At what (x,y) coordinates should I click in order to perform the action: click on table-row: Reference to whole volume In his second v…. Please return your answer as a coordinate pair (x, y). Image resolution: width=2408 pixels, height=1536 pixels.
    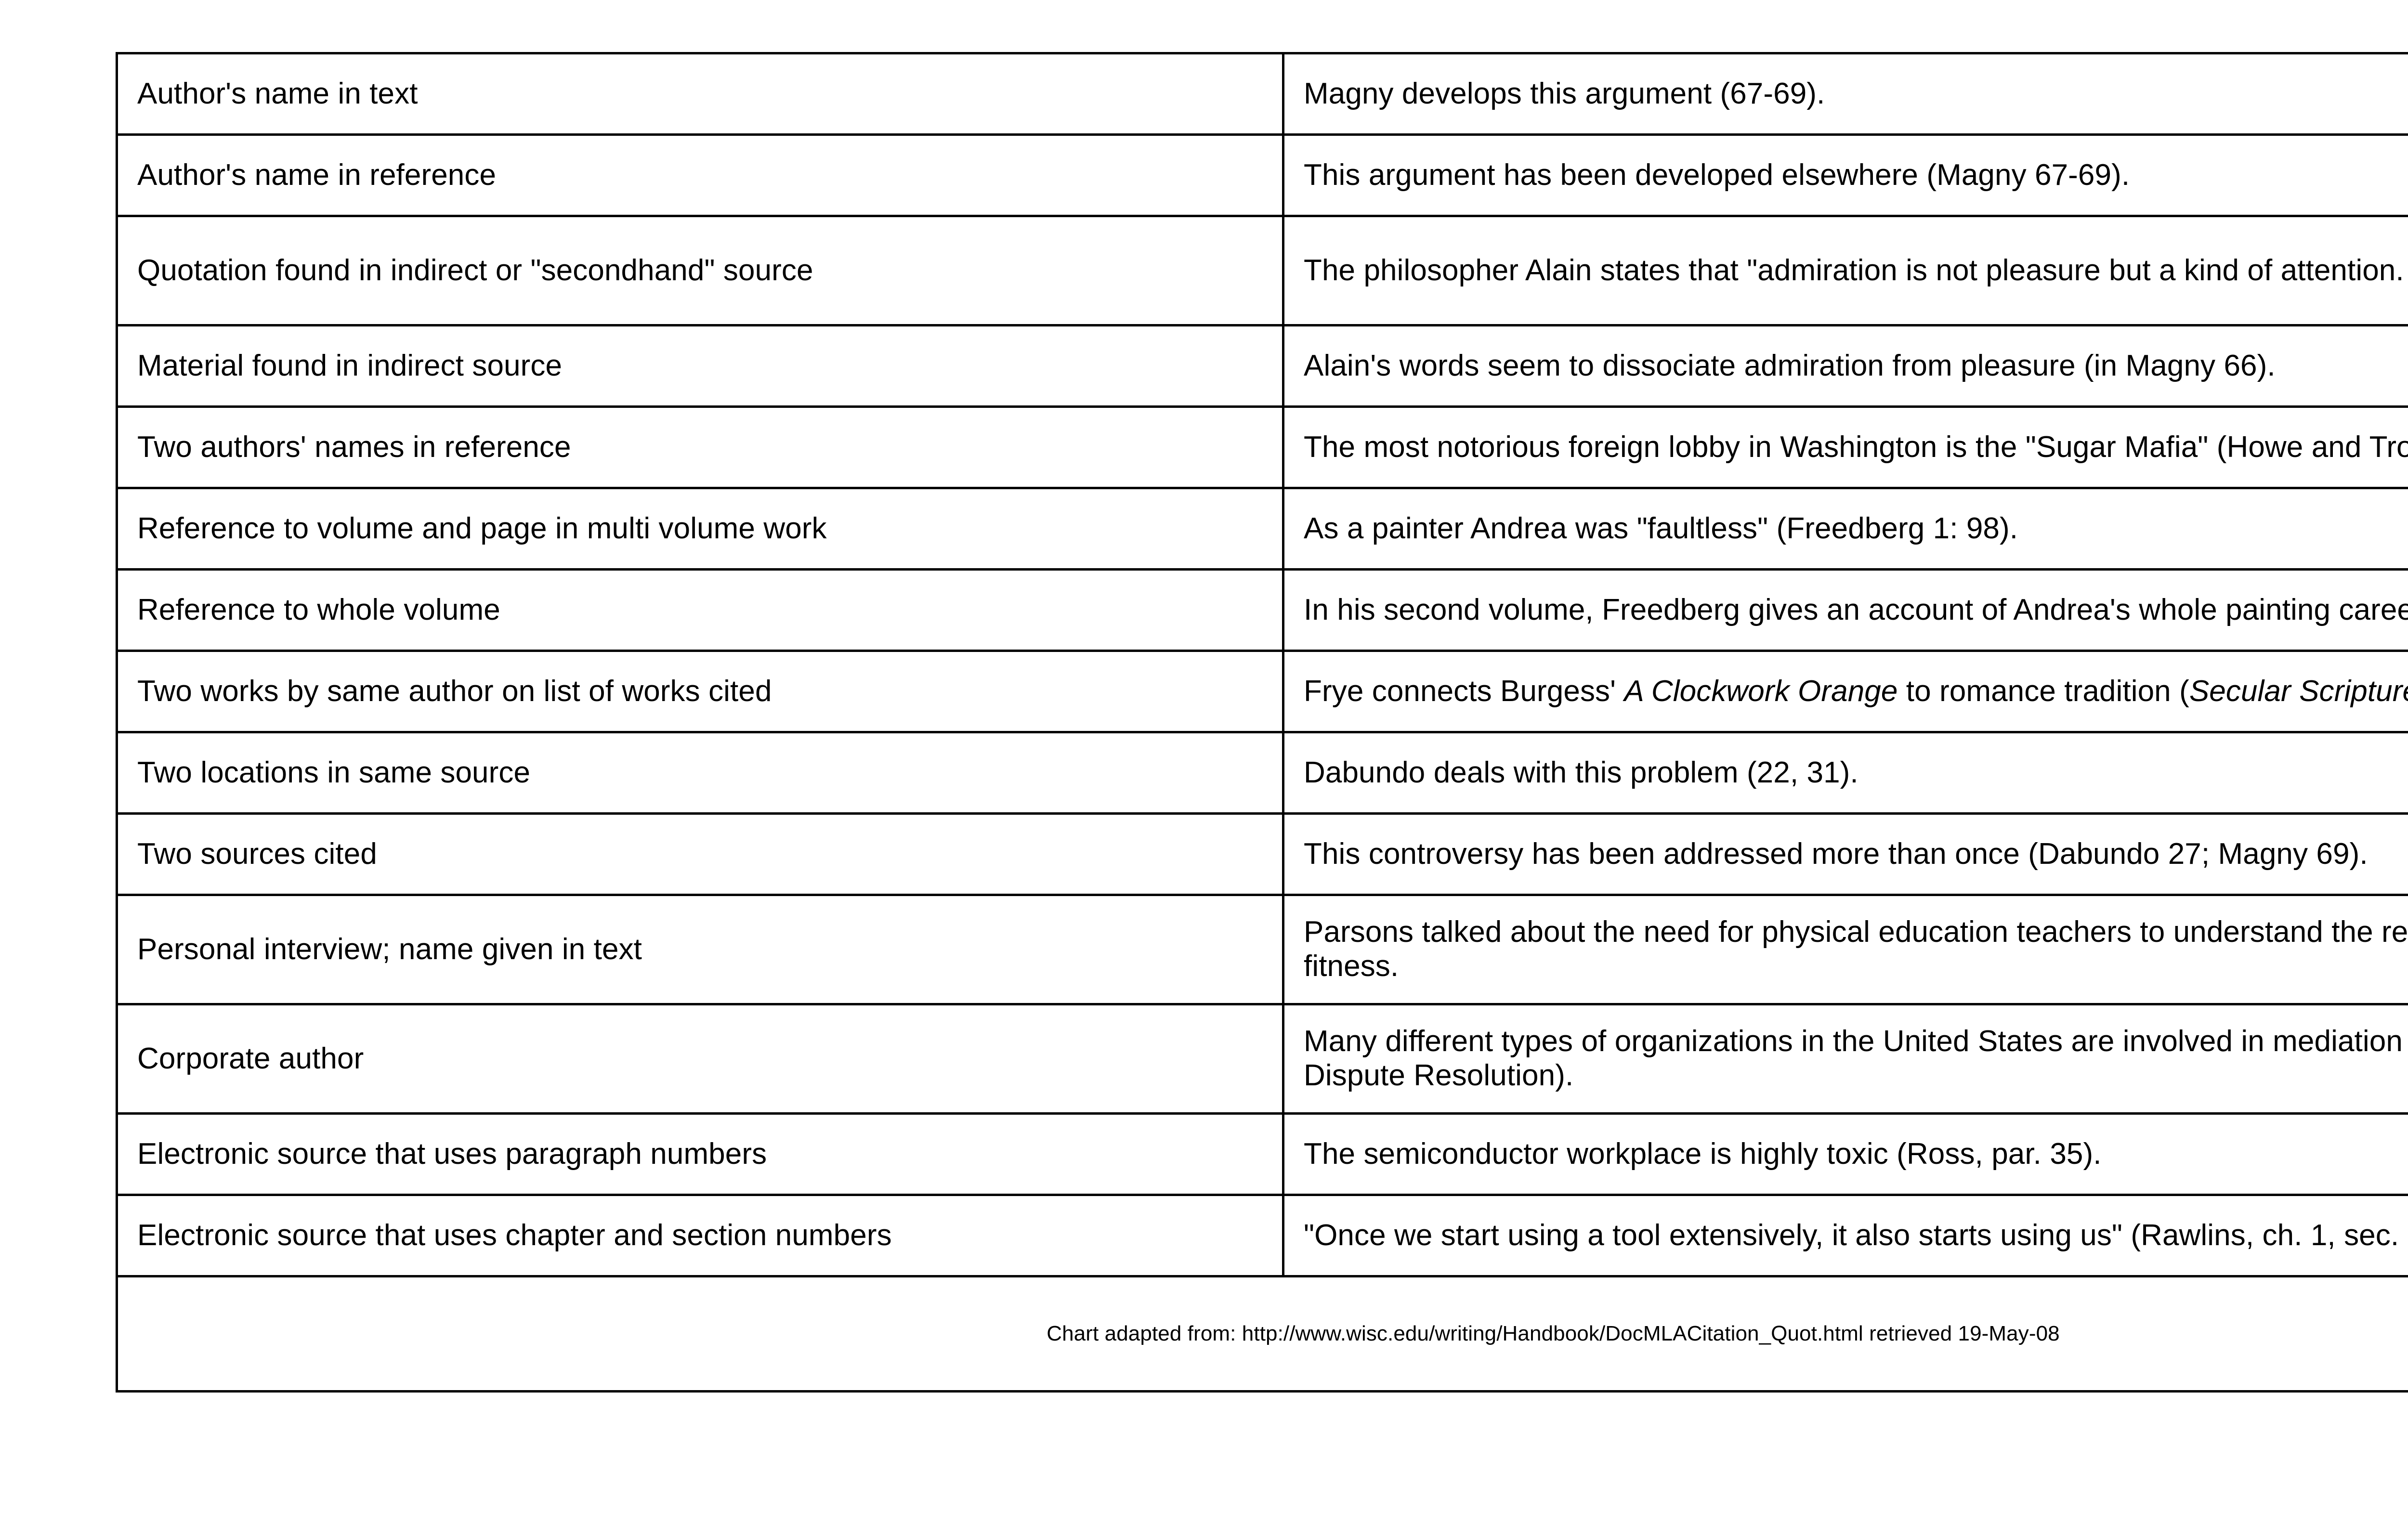
    Looking at the image, I should click on (1262, 610).